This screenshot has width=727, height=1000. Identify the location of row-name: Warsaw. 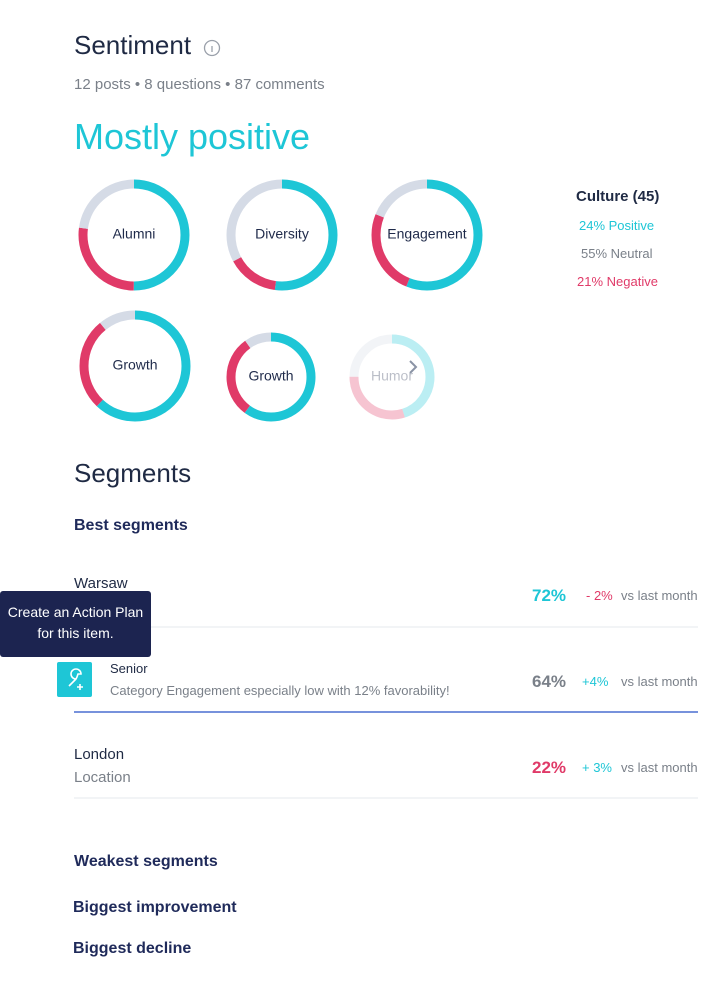
(101, 583).